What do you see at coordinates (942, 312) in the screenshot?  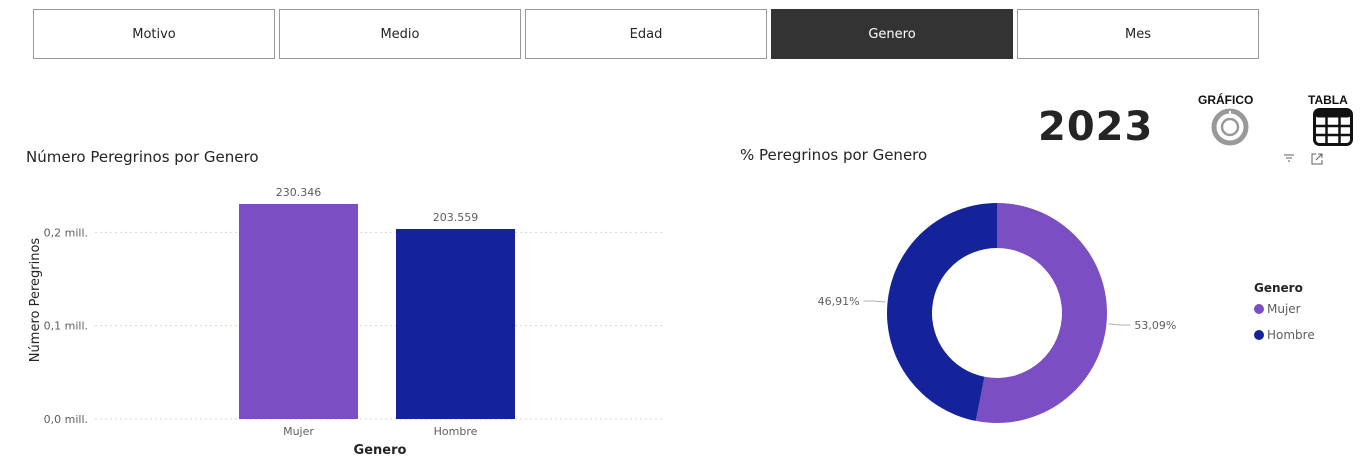 I see `donut-slice-hombre` at bounding box center [942, 312].